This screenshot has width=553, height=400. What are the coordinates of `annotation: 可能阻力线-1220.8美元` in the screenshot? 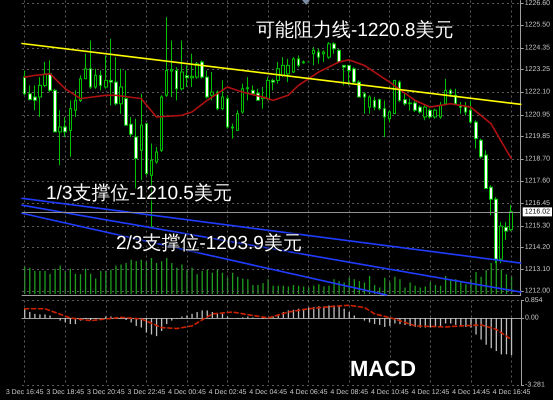 It's located at (355, 31).